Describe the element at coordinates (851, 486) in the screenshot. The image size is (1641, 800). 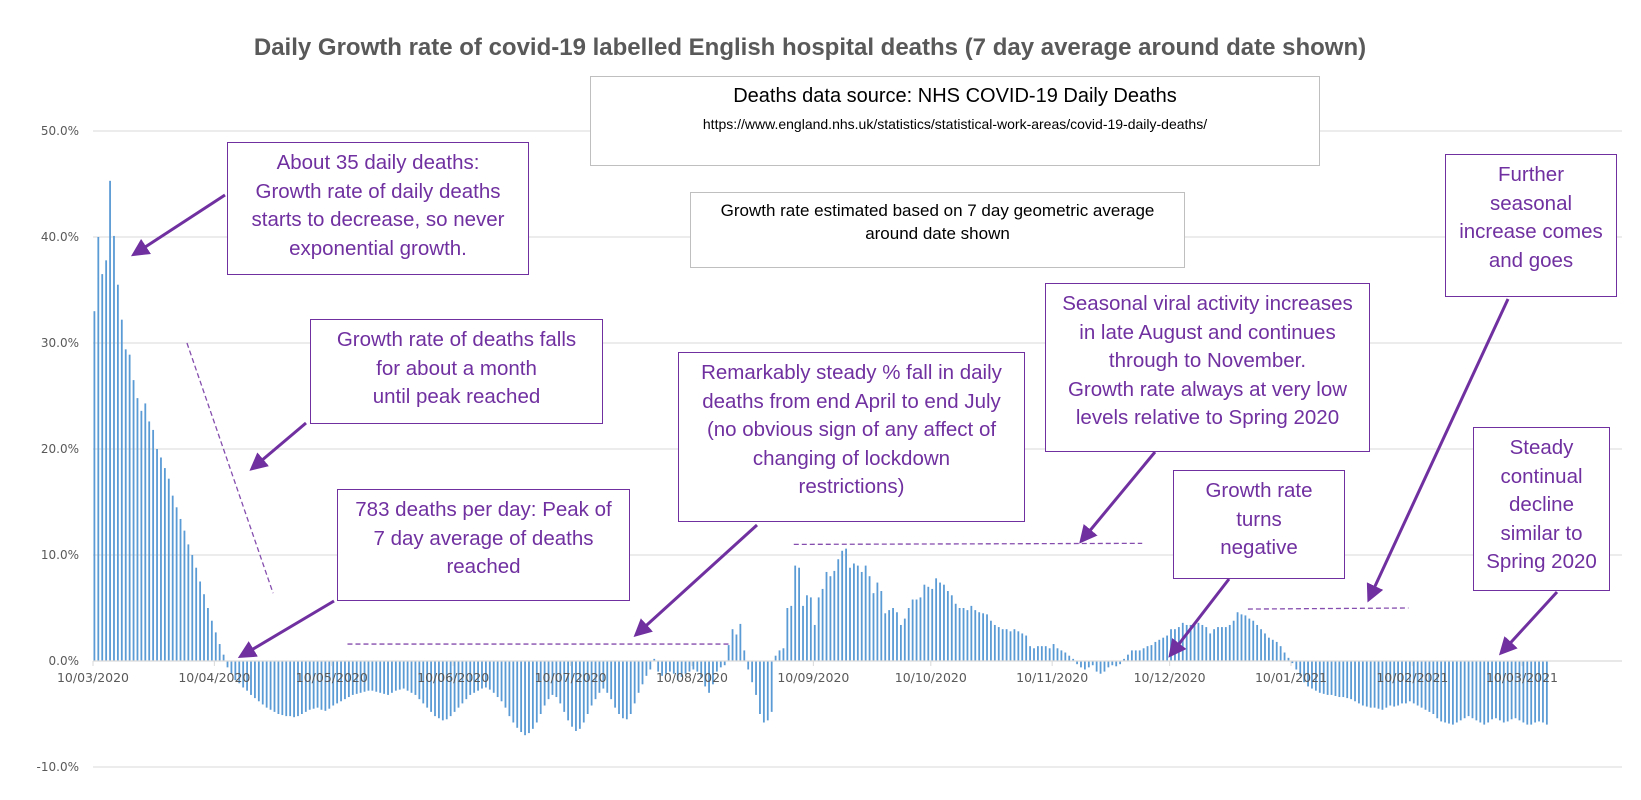
I see `annotation-line: restrictions)` at that location.